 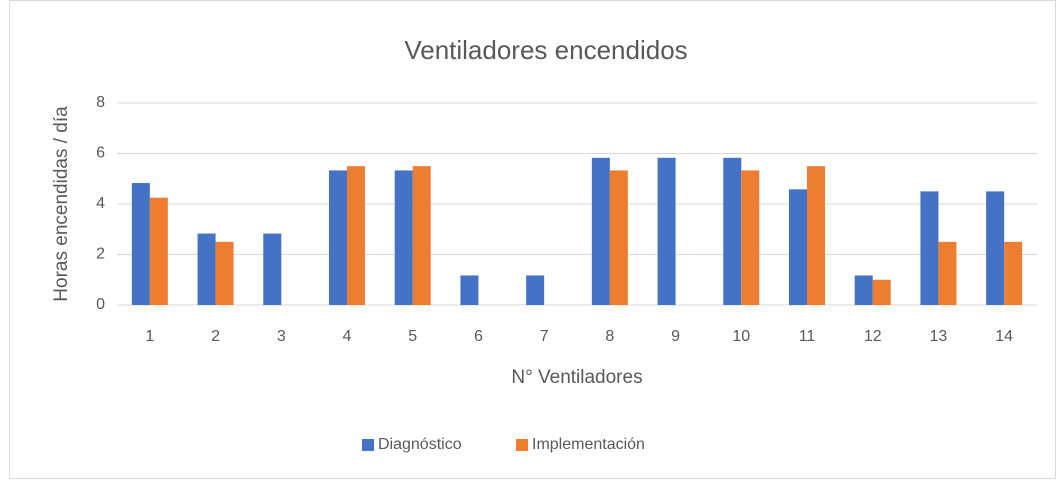 I want to click on x-tick-label: 2, so click(x=215, y=336).